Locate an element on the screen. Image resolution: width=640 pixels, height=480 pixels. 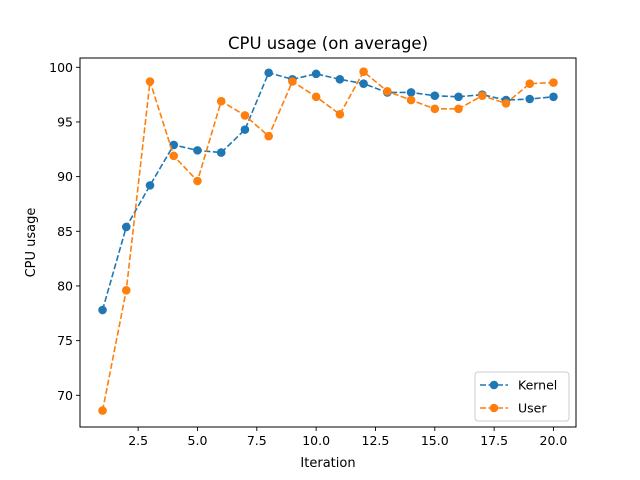
x-tick-label: 12.5 is located at coordinates (376, 440).